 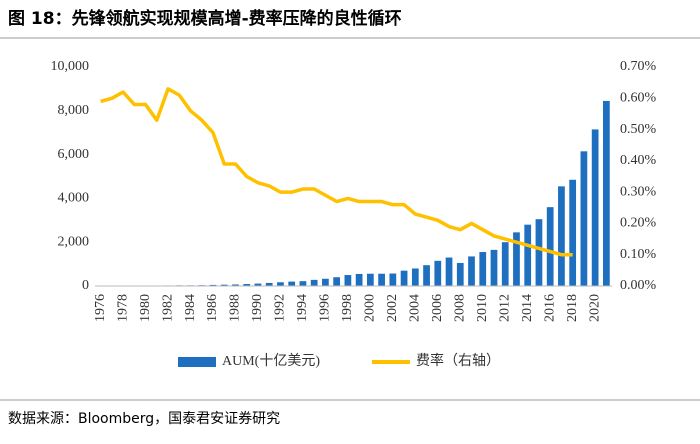 What do you see at coordinates (257, 308) in the screenshot?
I see `x-tick-label: 1990` at bounding box center [257, 308].